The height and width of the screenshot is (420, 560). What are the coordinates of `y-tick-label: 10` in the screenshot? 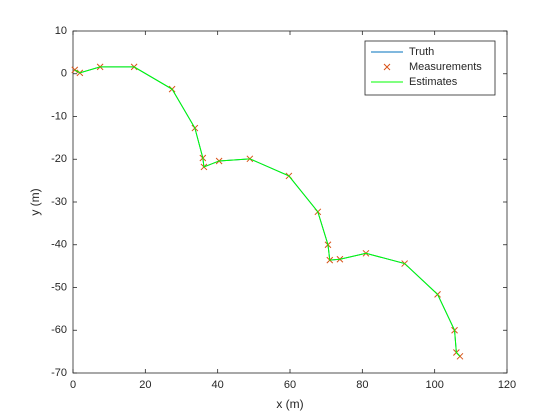 It's located at (61, 31).